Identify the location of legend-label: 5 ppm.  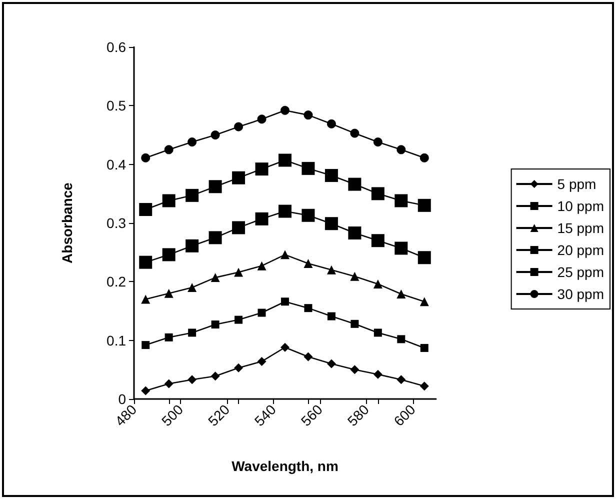
(576, 184).